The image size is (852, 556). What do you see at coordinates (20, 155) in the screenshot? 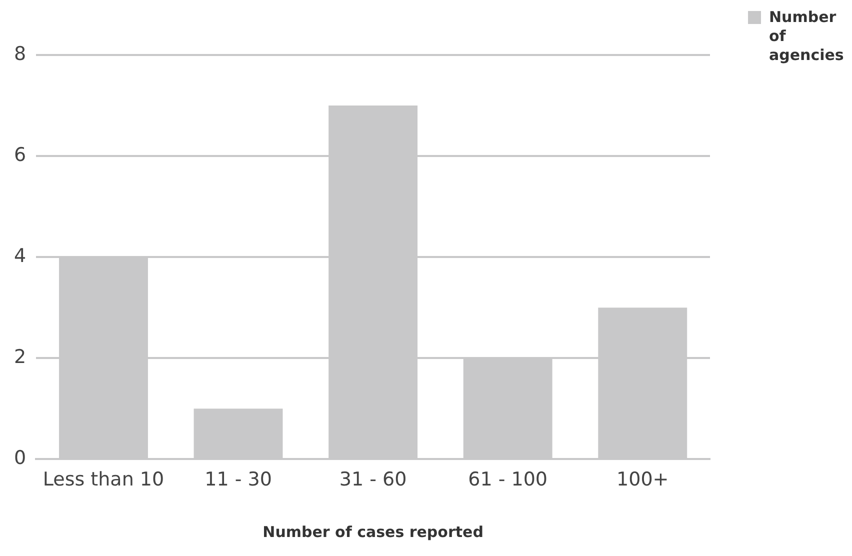
I see `y-tick-label: 6` at bounding box center [20, 155].